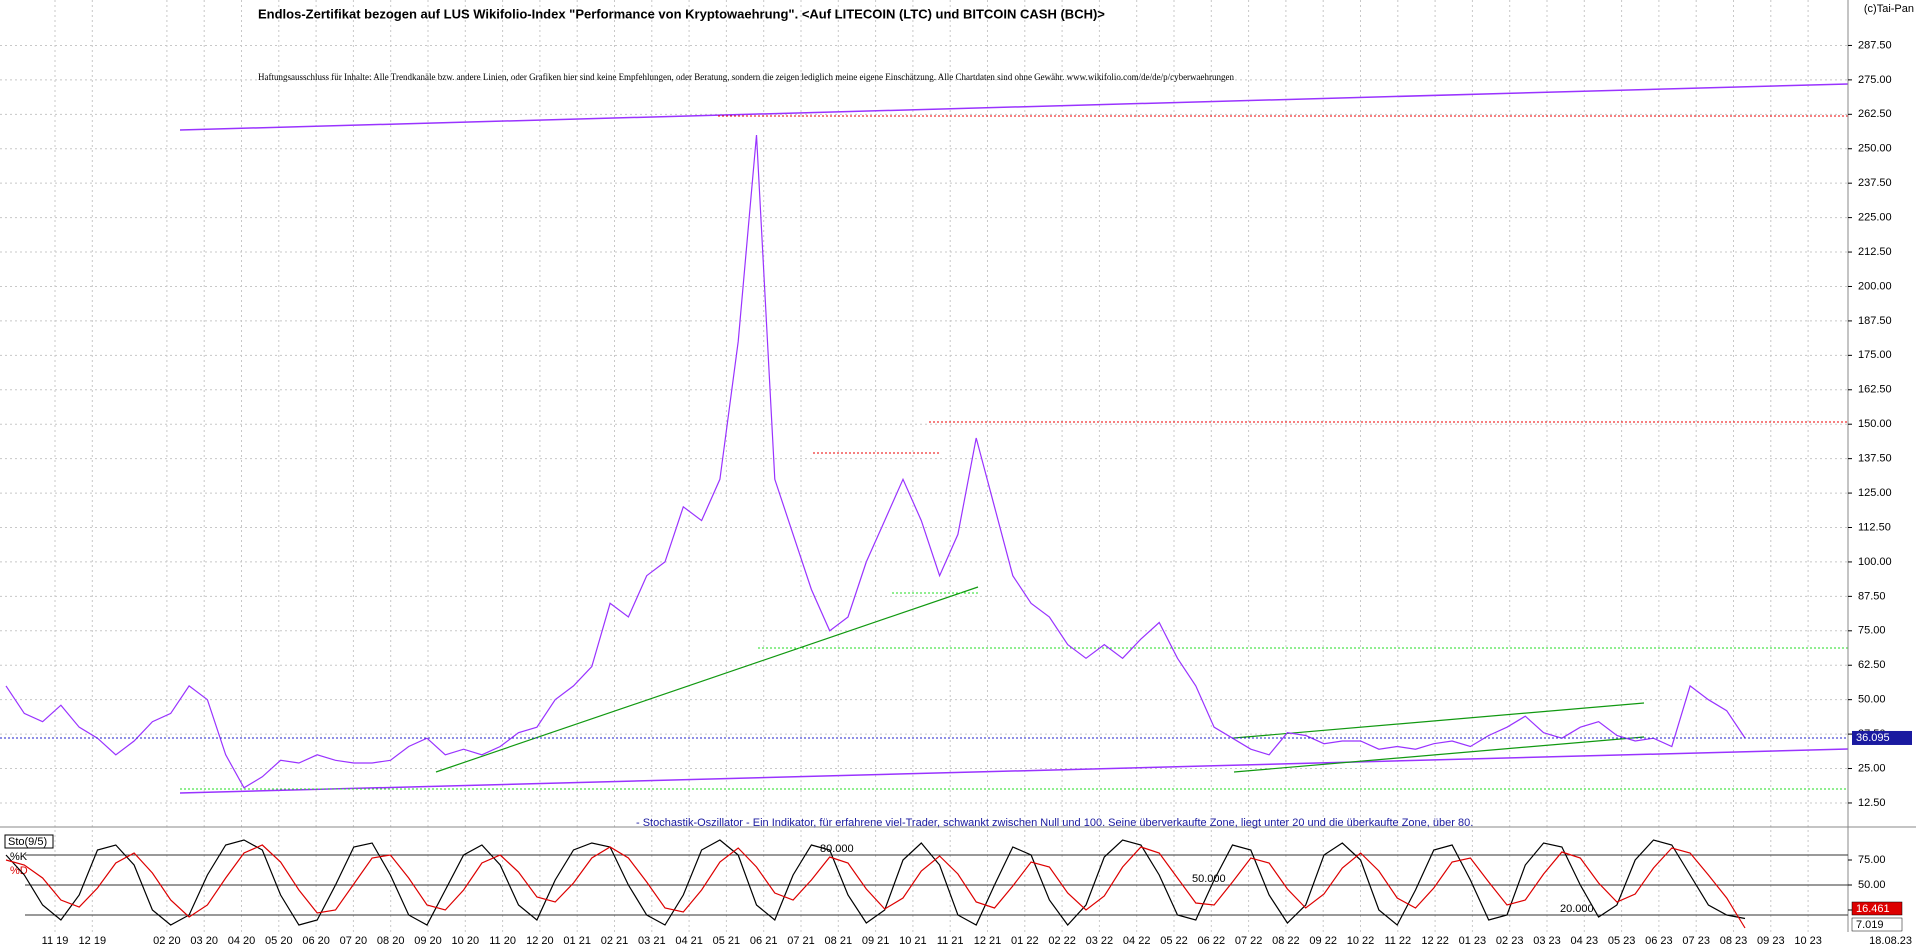 The image size is (1916, 948). I want to click on x-tick-label: 04 21, so click(689, 941).